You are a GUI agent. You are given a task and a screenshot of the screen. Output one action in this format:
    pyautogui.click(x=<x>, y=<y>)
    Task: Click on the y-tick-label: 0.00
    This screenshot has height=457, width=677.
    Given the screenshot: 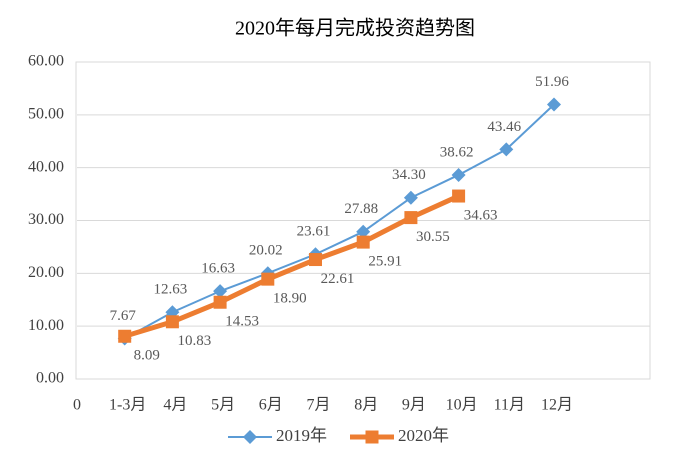 What is the action you would take?
    pyautogui.click(x=50, y=378)
    